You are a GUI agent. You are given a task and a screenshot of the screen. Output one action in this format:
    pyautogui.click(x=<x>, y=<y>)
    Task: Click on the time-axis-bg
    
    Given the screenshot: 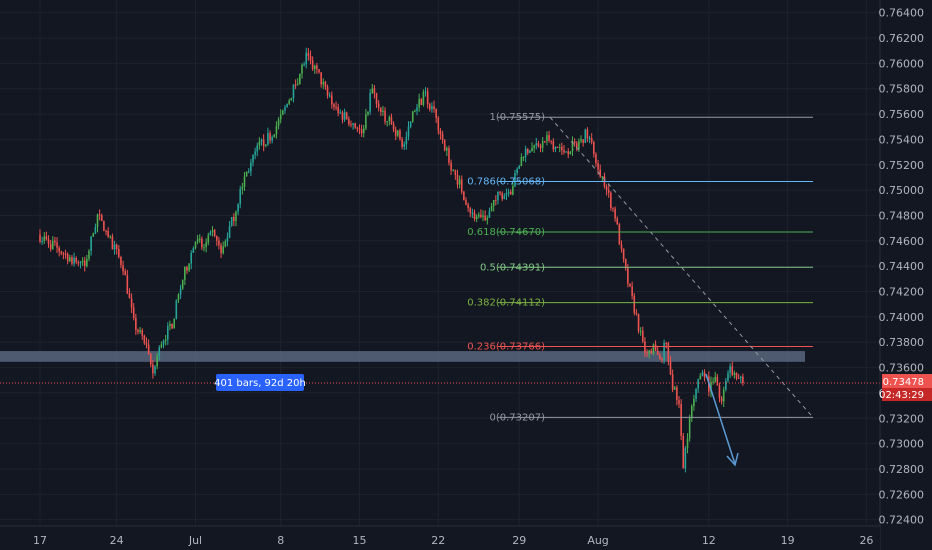 What is the action you would take?
    pyautogui.click(x=440, y=538)
    